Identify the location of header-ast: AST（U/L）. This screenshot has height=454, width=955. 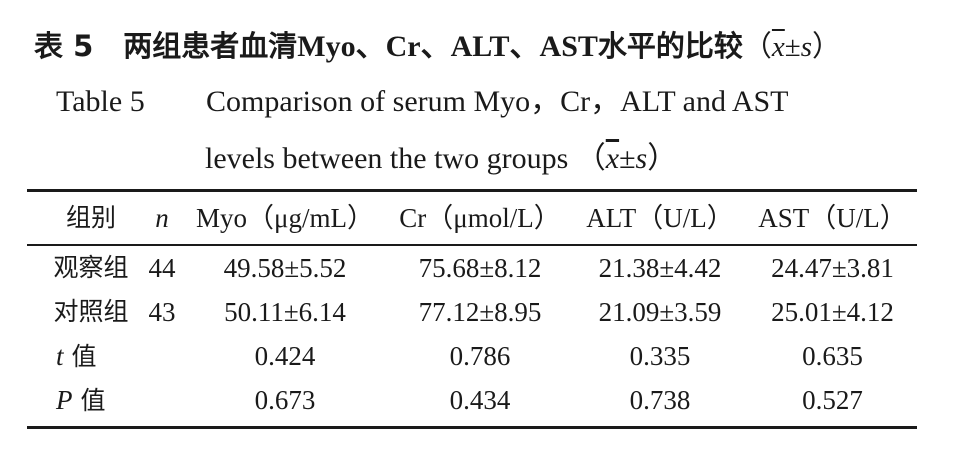
(832, 218).